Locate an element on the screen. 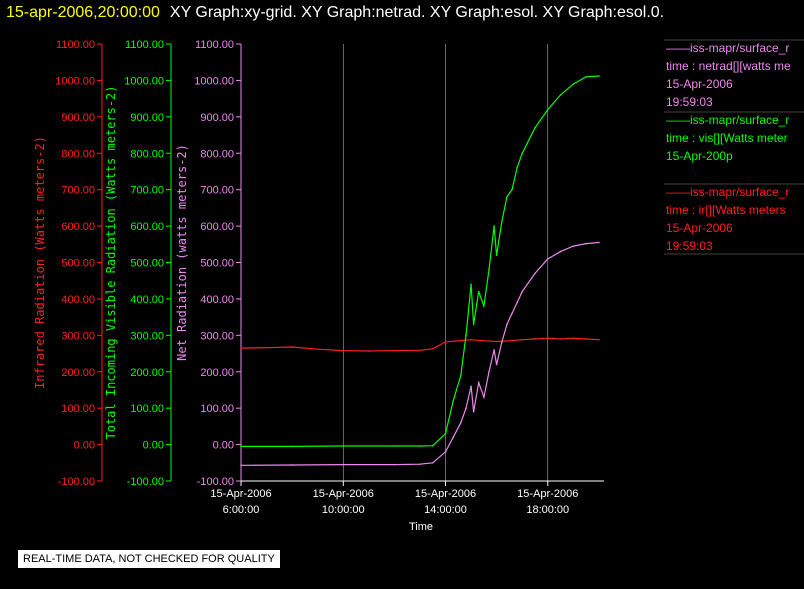  net-tick-label: 400.00 is located at coordinates (217, 300).